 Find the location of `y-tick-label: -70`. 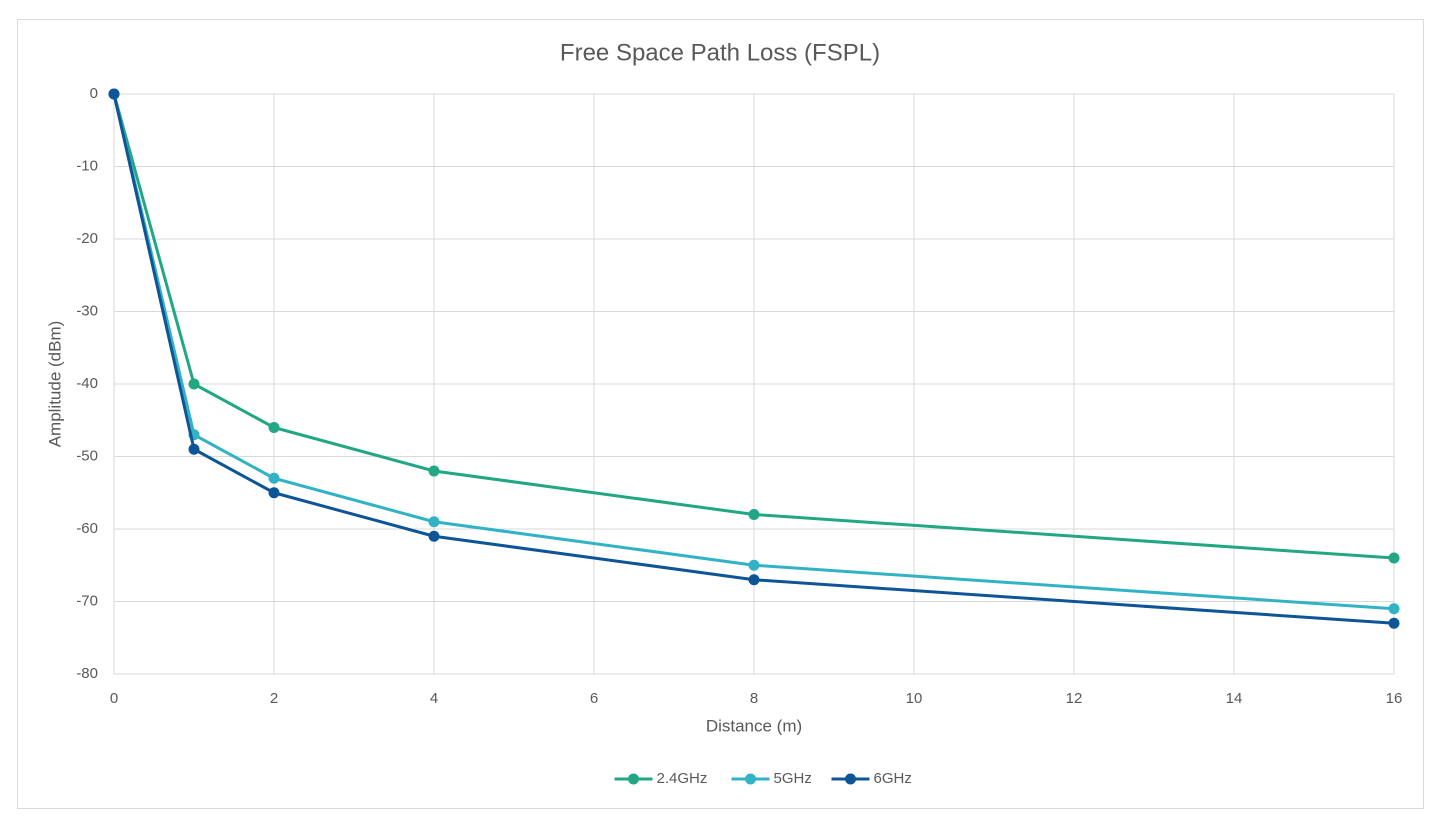

y-tick-label: -70 is located at coordinates (87, 600).